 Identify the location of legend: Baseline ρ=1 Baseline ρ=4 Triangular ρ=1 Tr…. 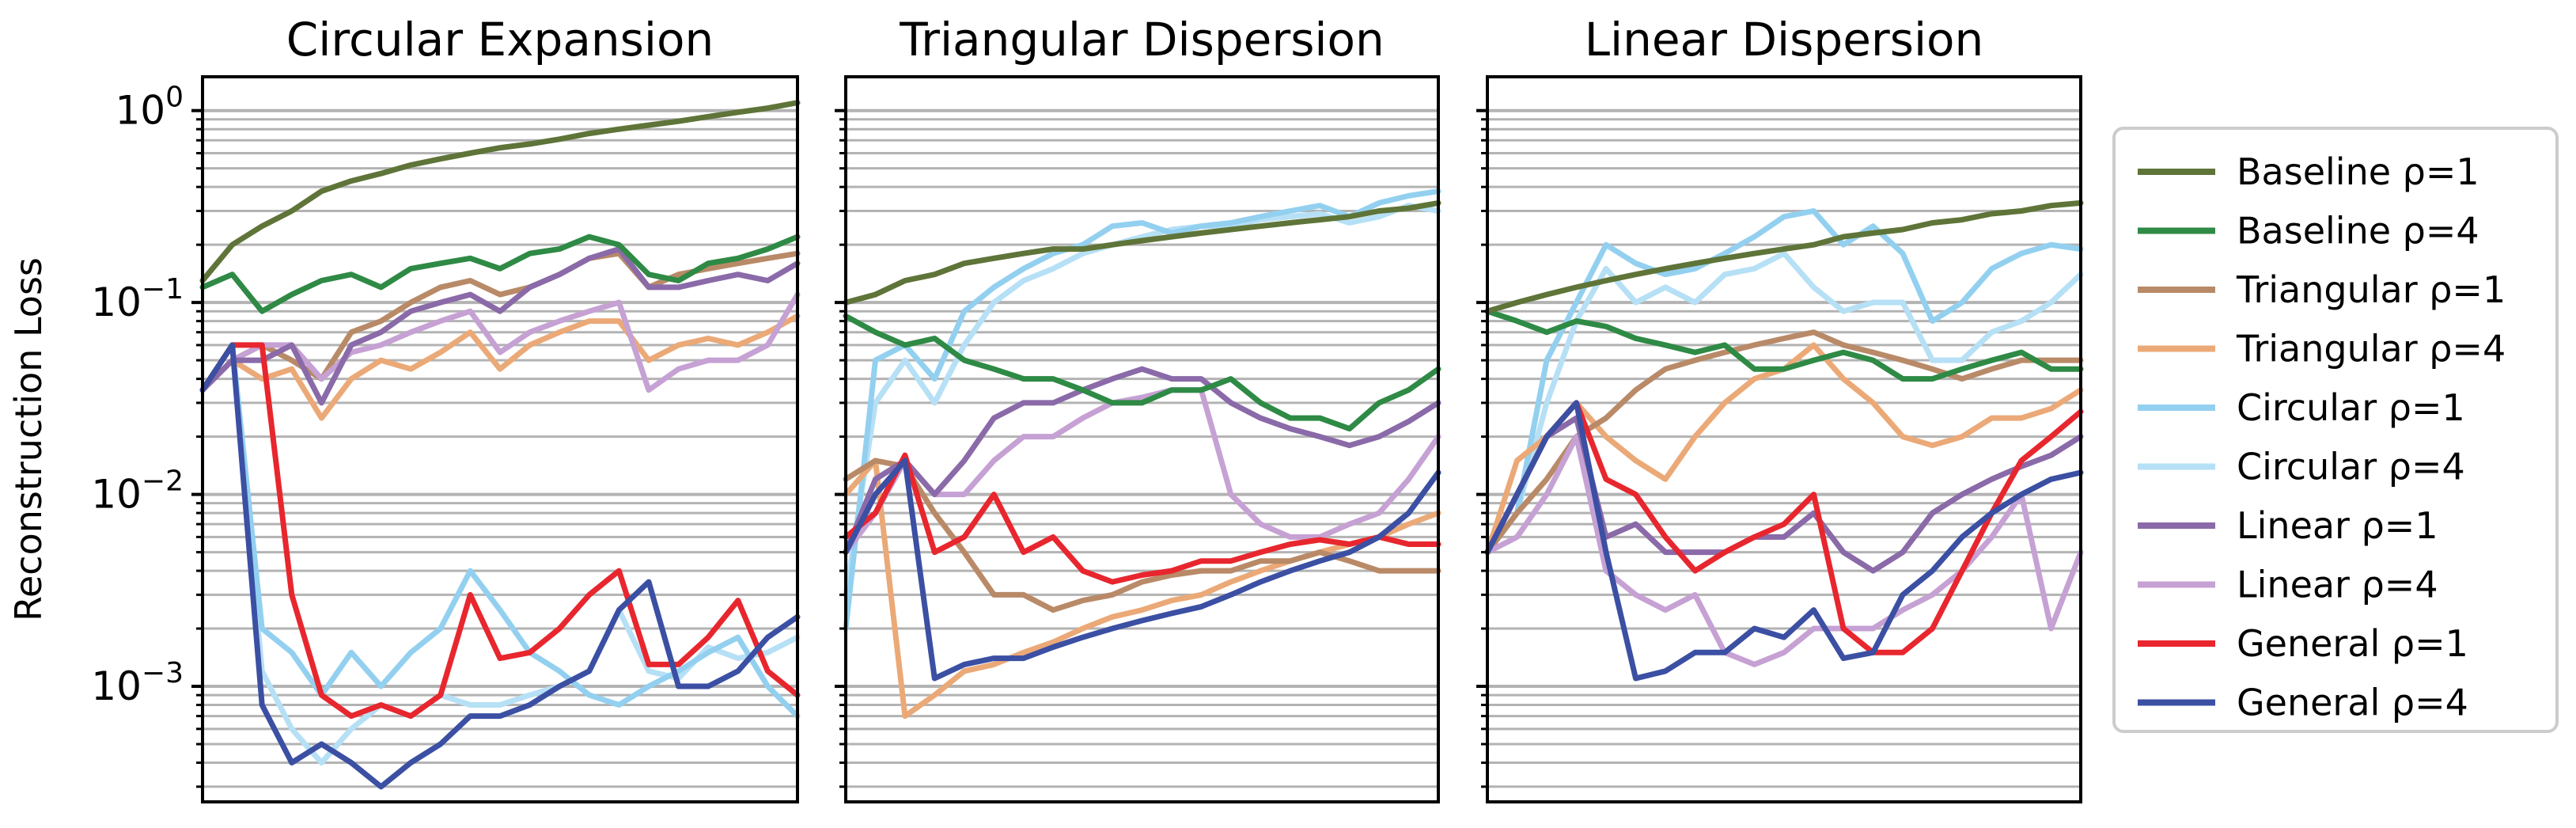
(2335, 430).